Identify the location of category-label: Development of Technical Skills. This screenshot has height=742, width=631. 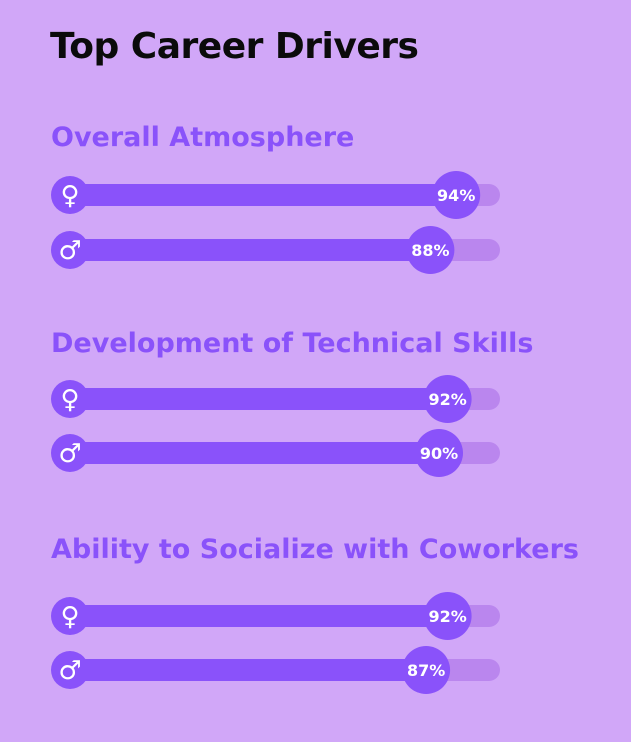
(292, 343).